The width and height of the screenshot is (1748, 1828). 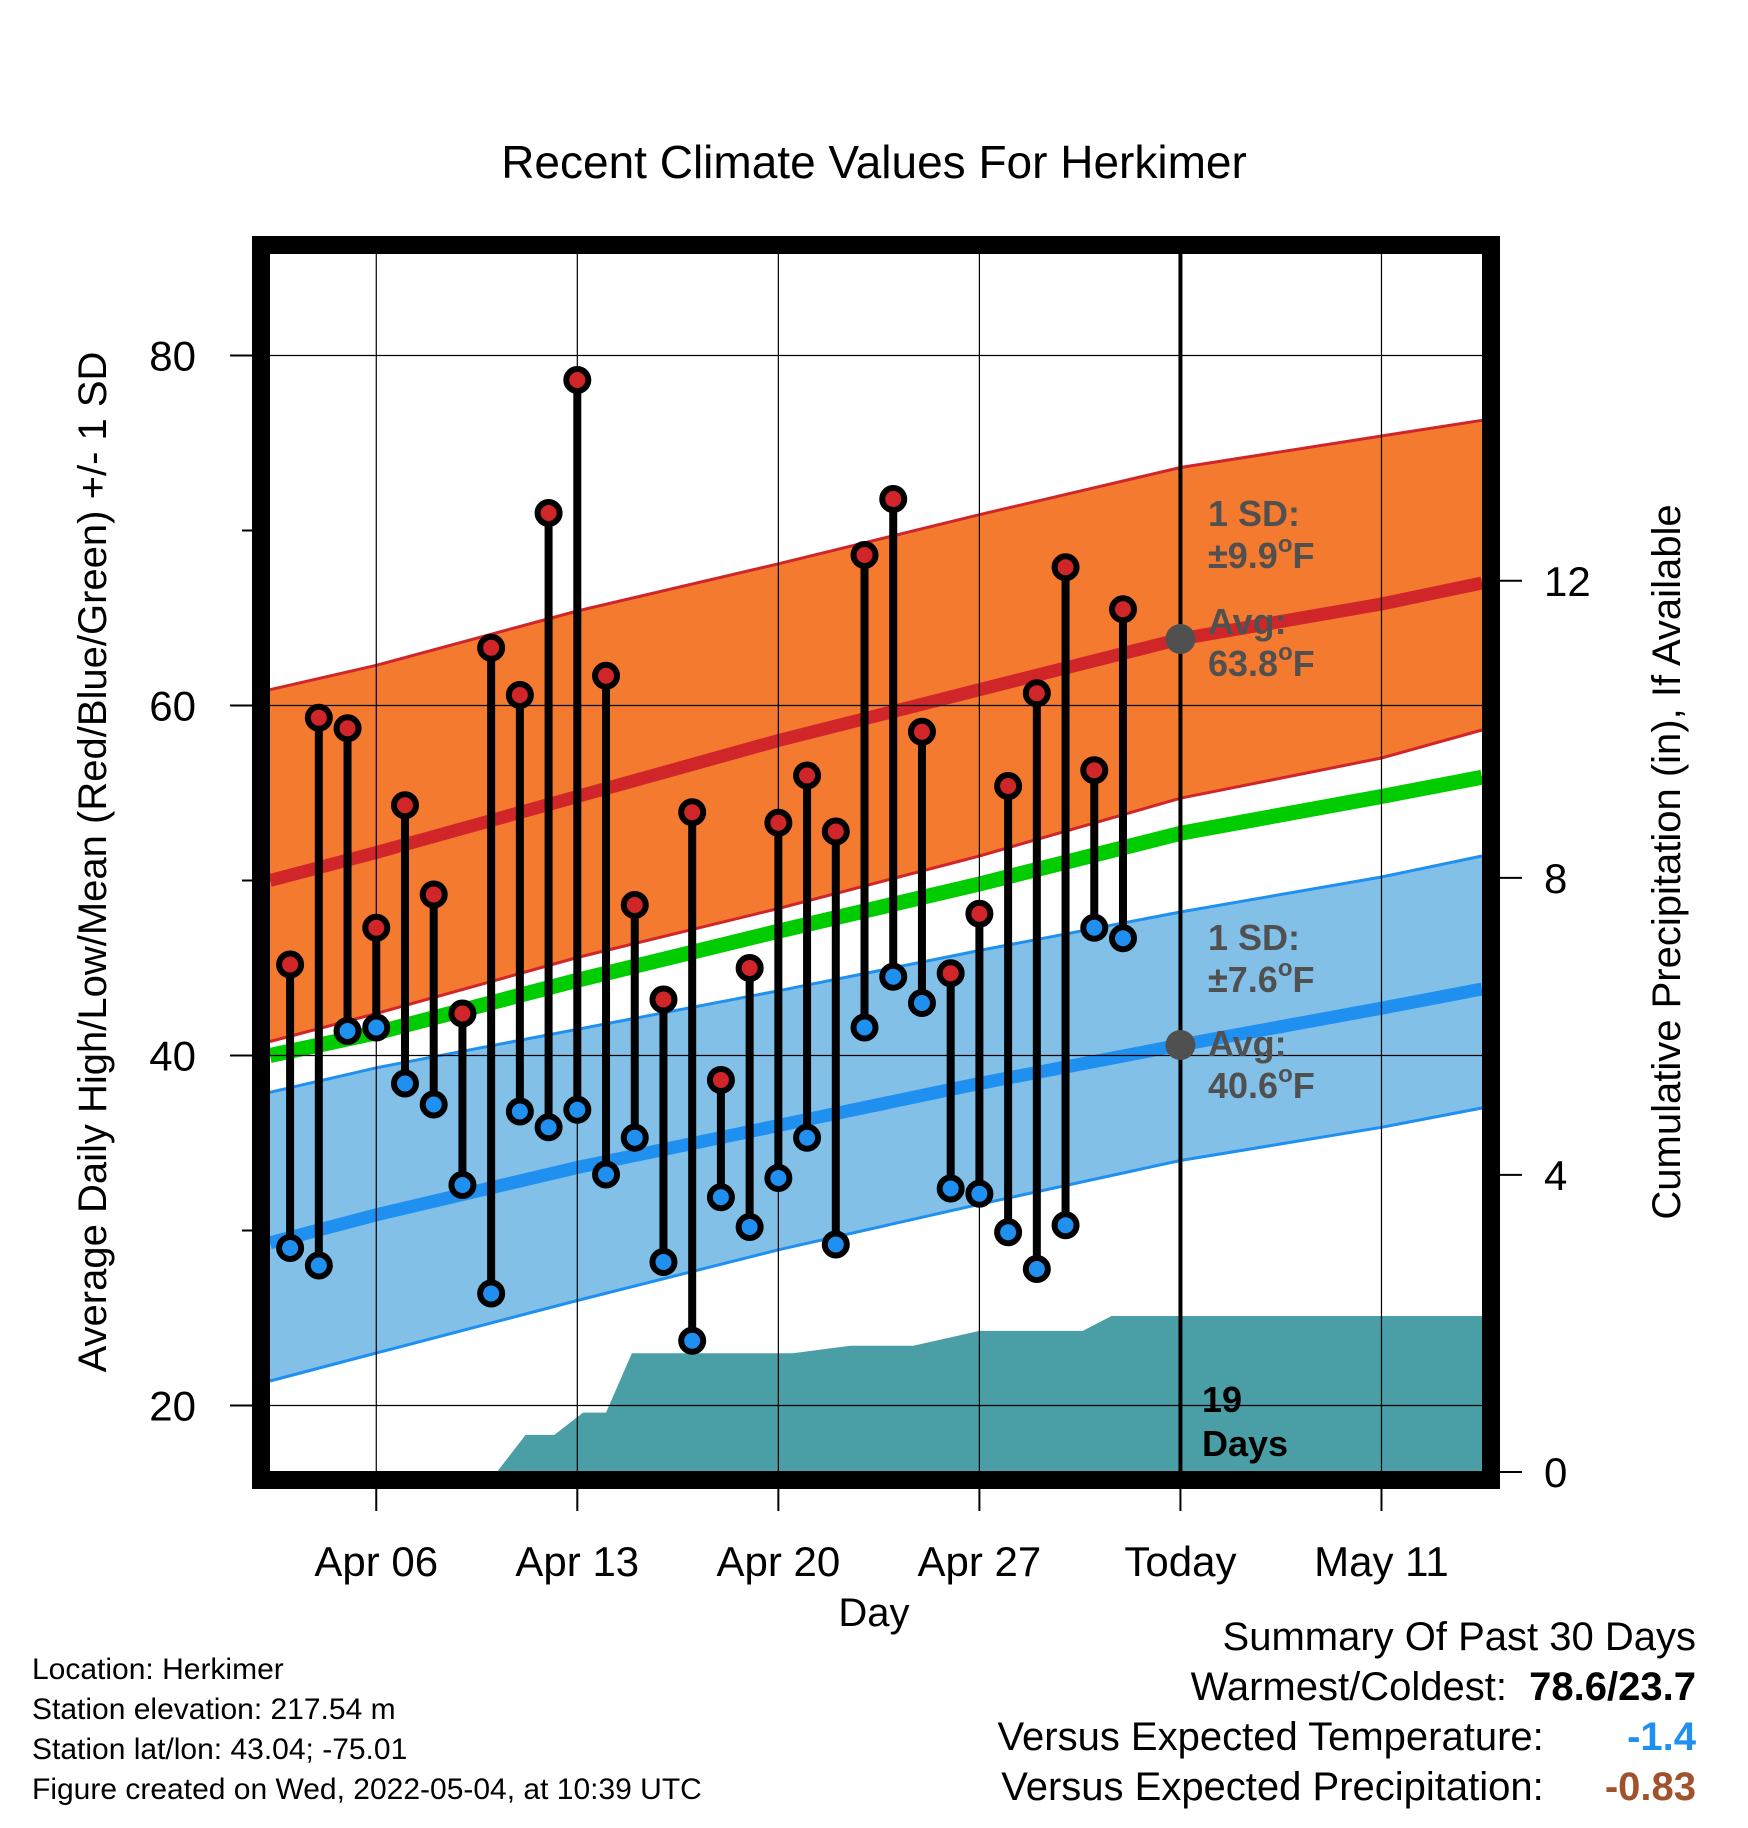 I want to click on precip-label: Versus Expected Precipitation:, so click(x=1272, y=1787).